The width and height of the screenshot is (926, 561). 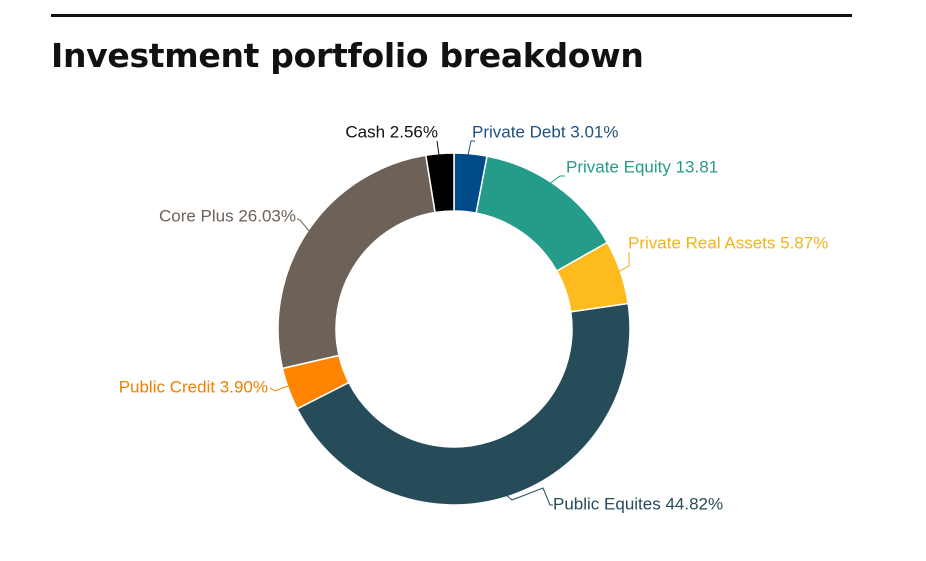 I want to click on chart-title: Investment portfolio breakdown, so click(x=347, y=55).